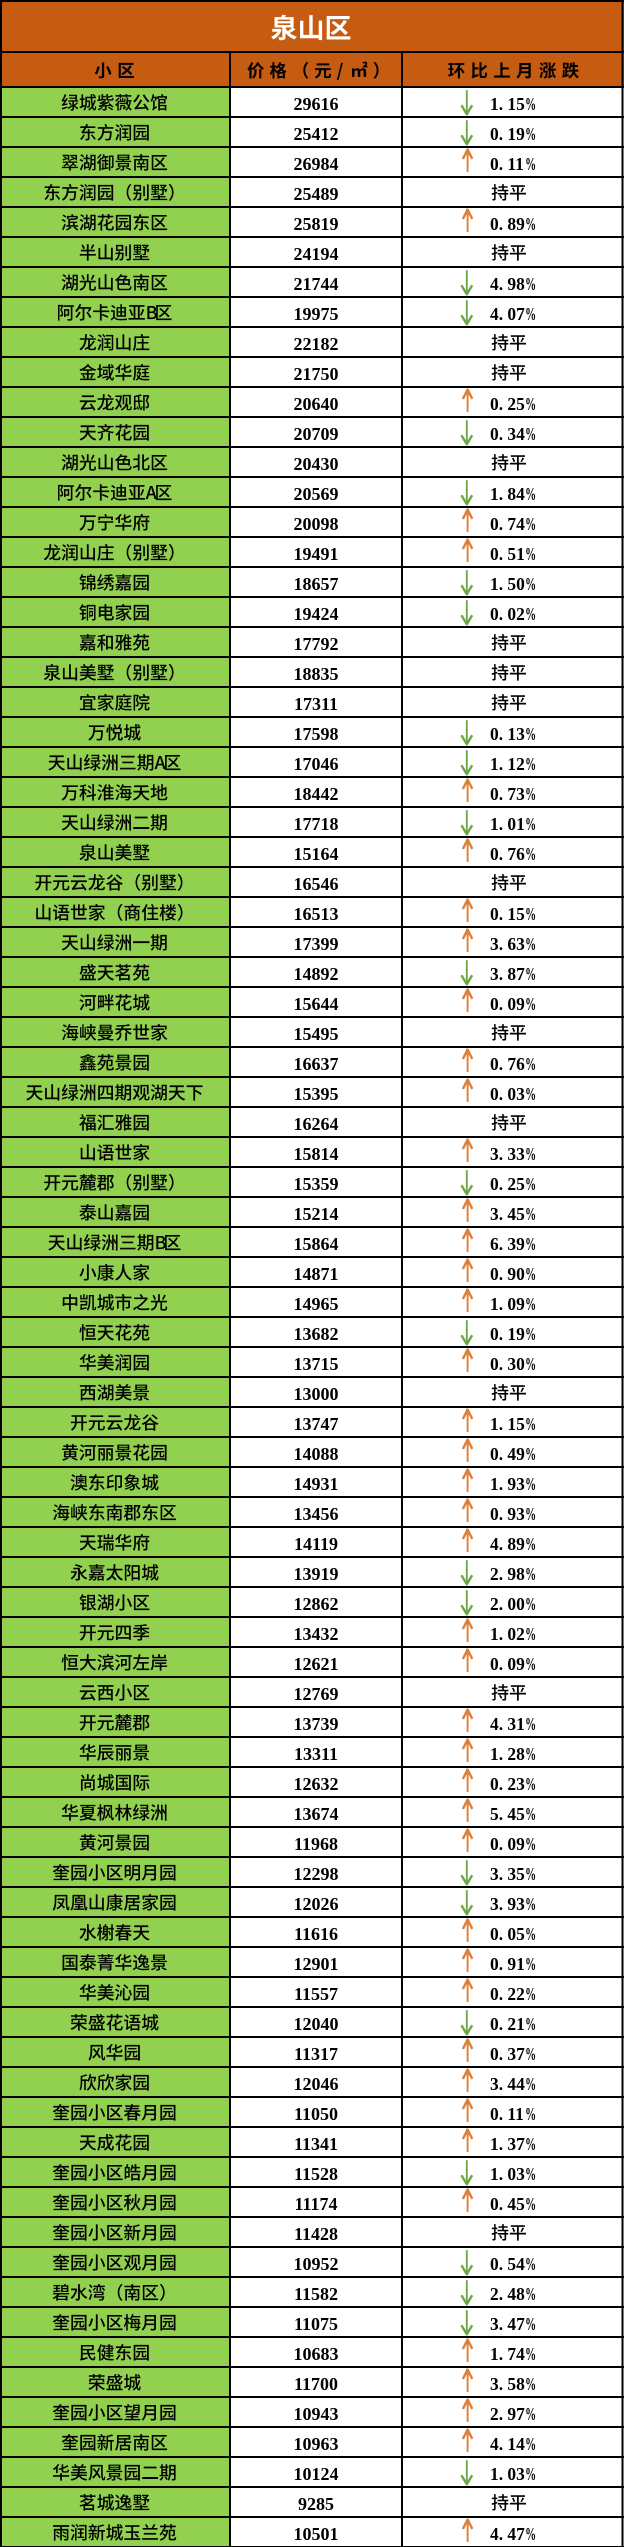 The height and width of the screenshot is (2547, 624). What do you see at coordinates (316, 2024) in the screenshot?
I see `svg-text: 12040` at bounding box center [316, 2024].